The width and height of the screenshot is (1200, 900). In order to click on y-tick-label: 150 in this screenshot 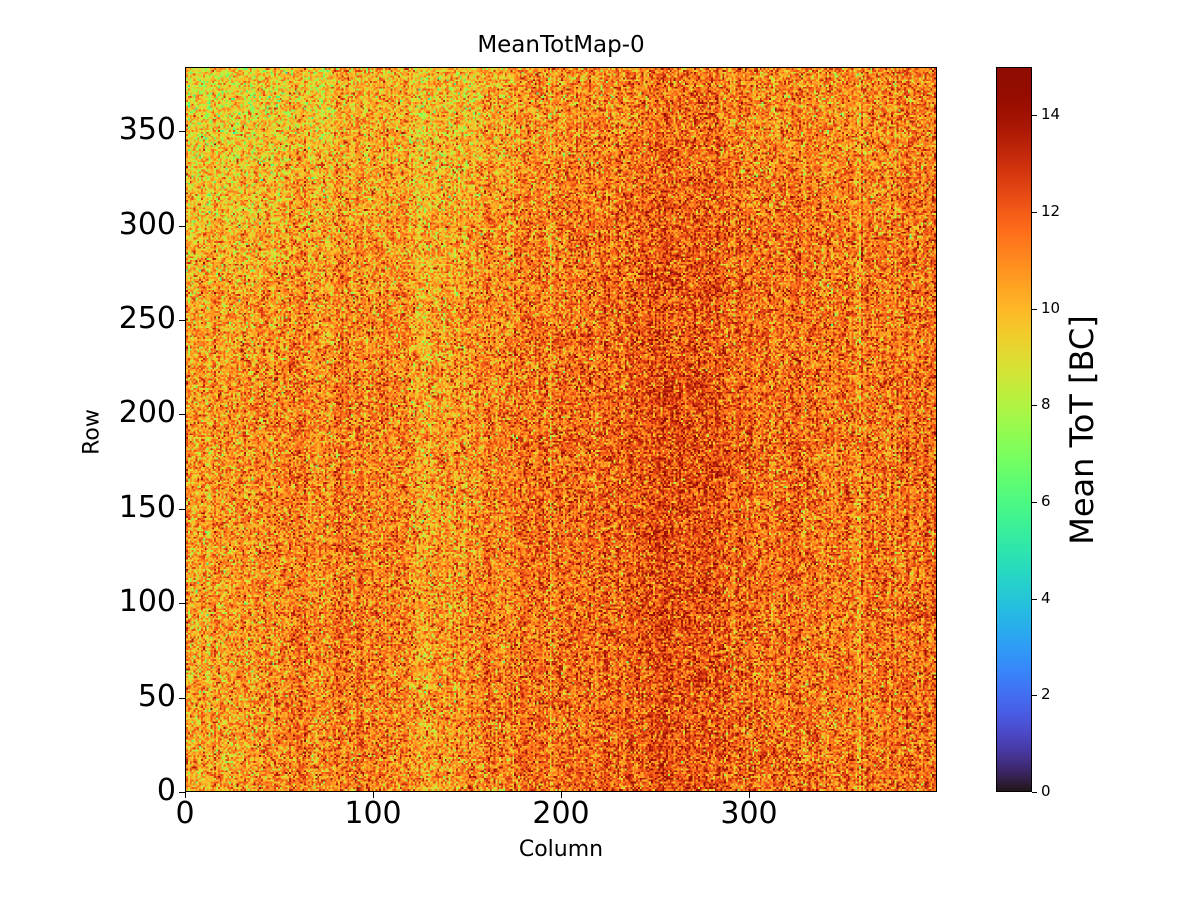, I will do `click(147, 507)`.